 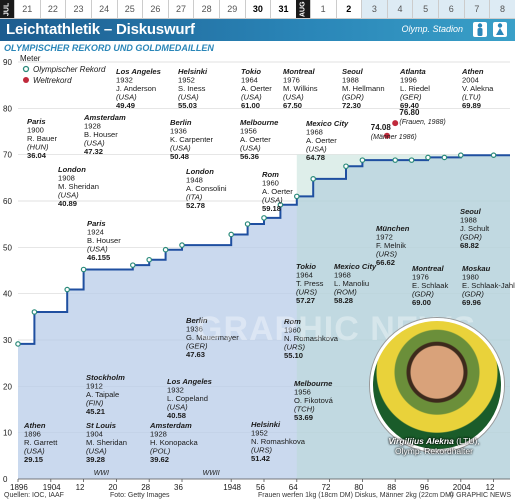 What do you see at coordinates (468, 220) in the screenshot?
I see `women-label-year: 1988` at bounding box center [468, 220].